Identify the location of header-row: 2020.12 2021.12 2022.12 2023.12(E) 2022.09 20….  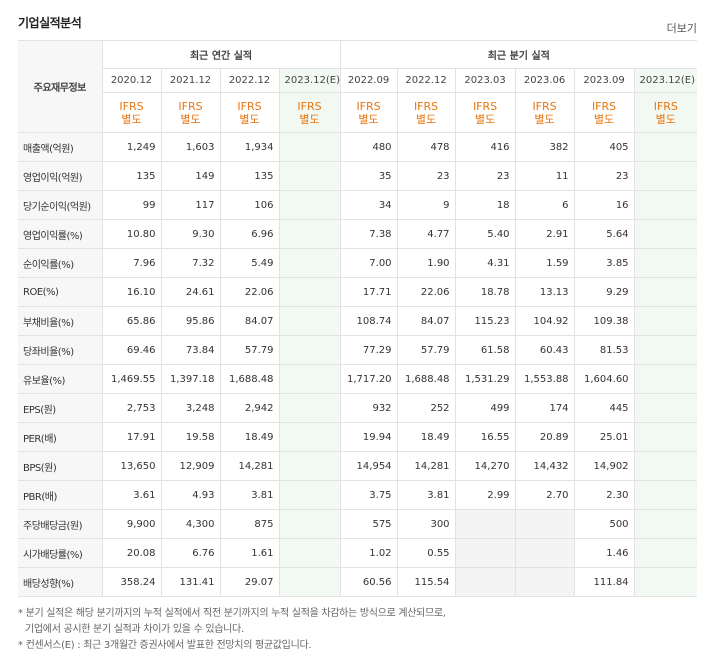
(358, 80).